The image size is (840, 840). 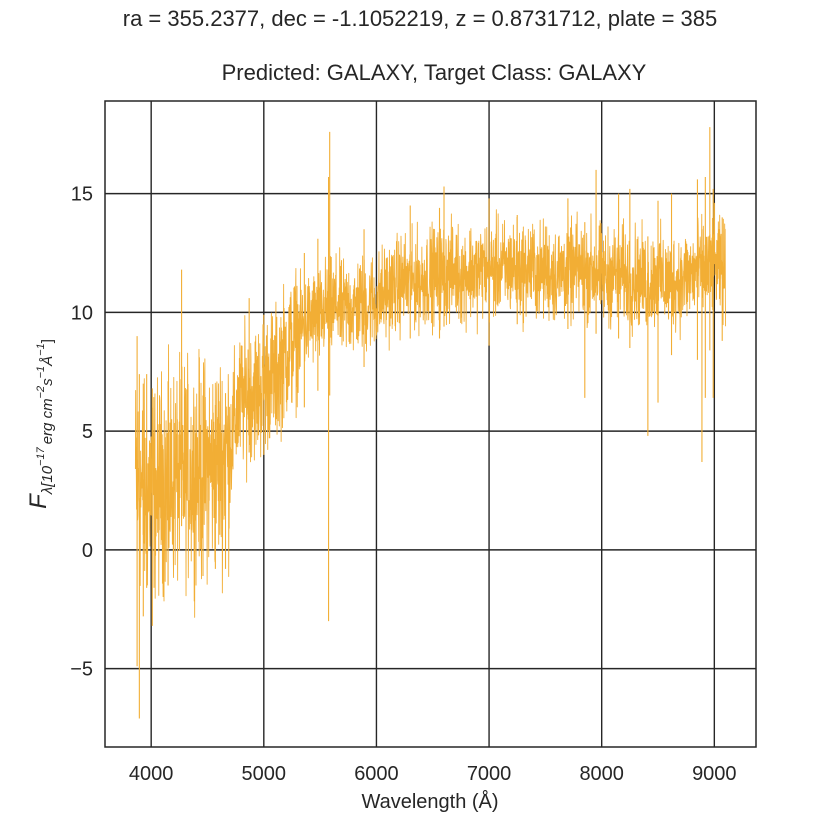 What do you see at coordinates (433, 774) in the screenshot?
I see `x-tick-labels: 4000 5000 6000 7000 8000 9000` at bounding box center [433, 774].